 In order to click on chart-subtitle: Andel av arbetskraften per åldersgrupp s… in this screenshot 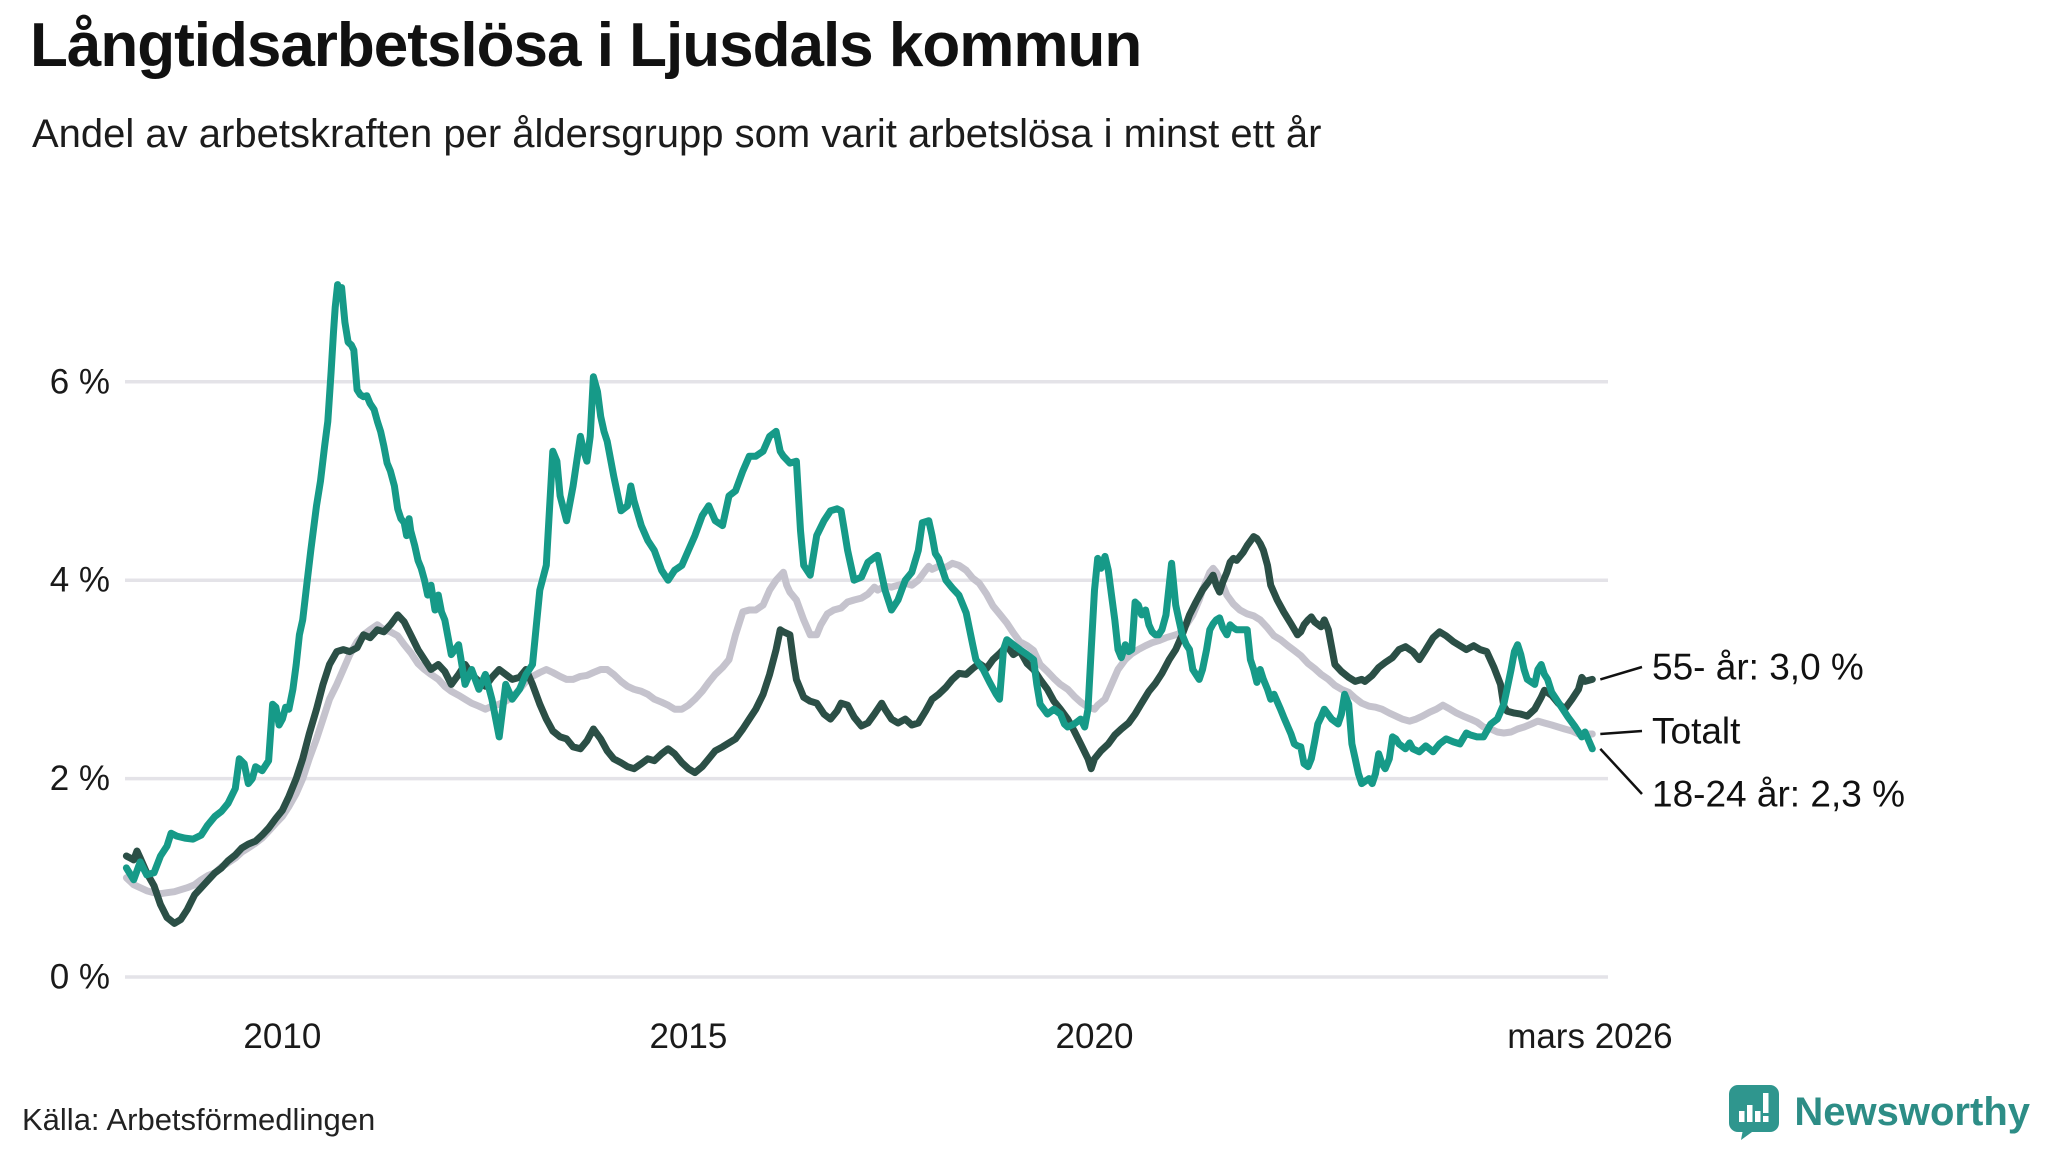, I will do `click(677, 134)`.